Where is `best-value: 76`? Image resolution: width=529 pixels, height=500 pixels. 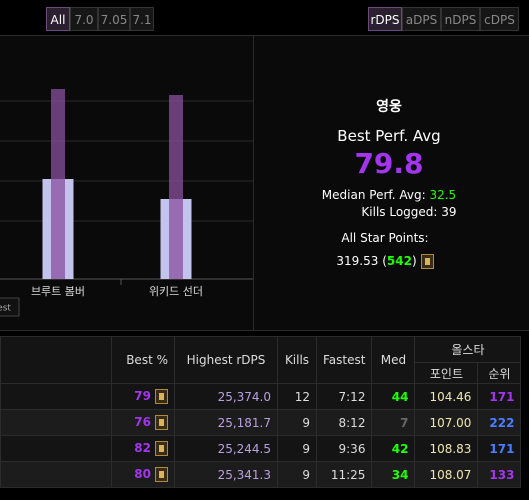 best-value: 76 is located at coordinates (142, 422).